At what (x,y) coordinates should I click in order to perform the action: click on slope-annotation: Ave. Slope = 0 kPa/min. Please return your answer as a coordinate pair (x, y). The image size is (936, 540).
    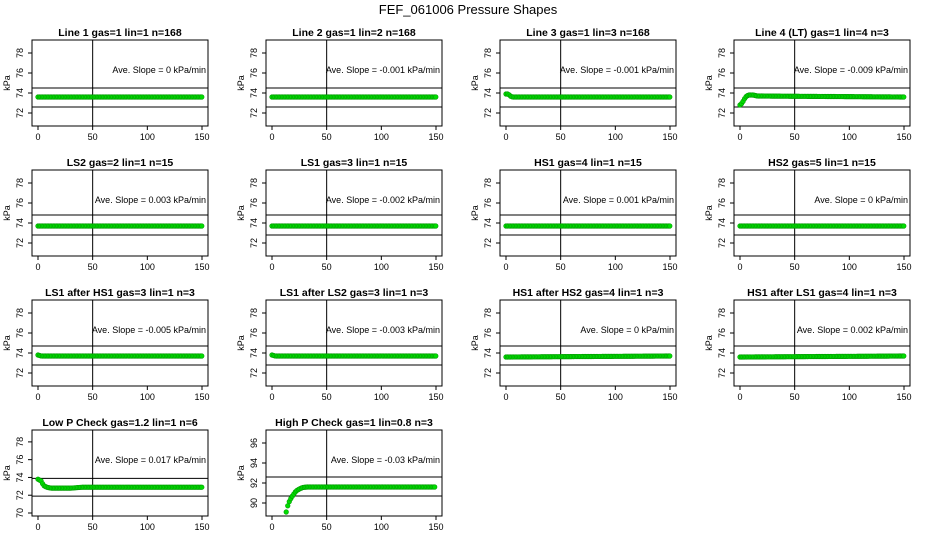
    Looking at the image, I should click on (159, 70).